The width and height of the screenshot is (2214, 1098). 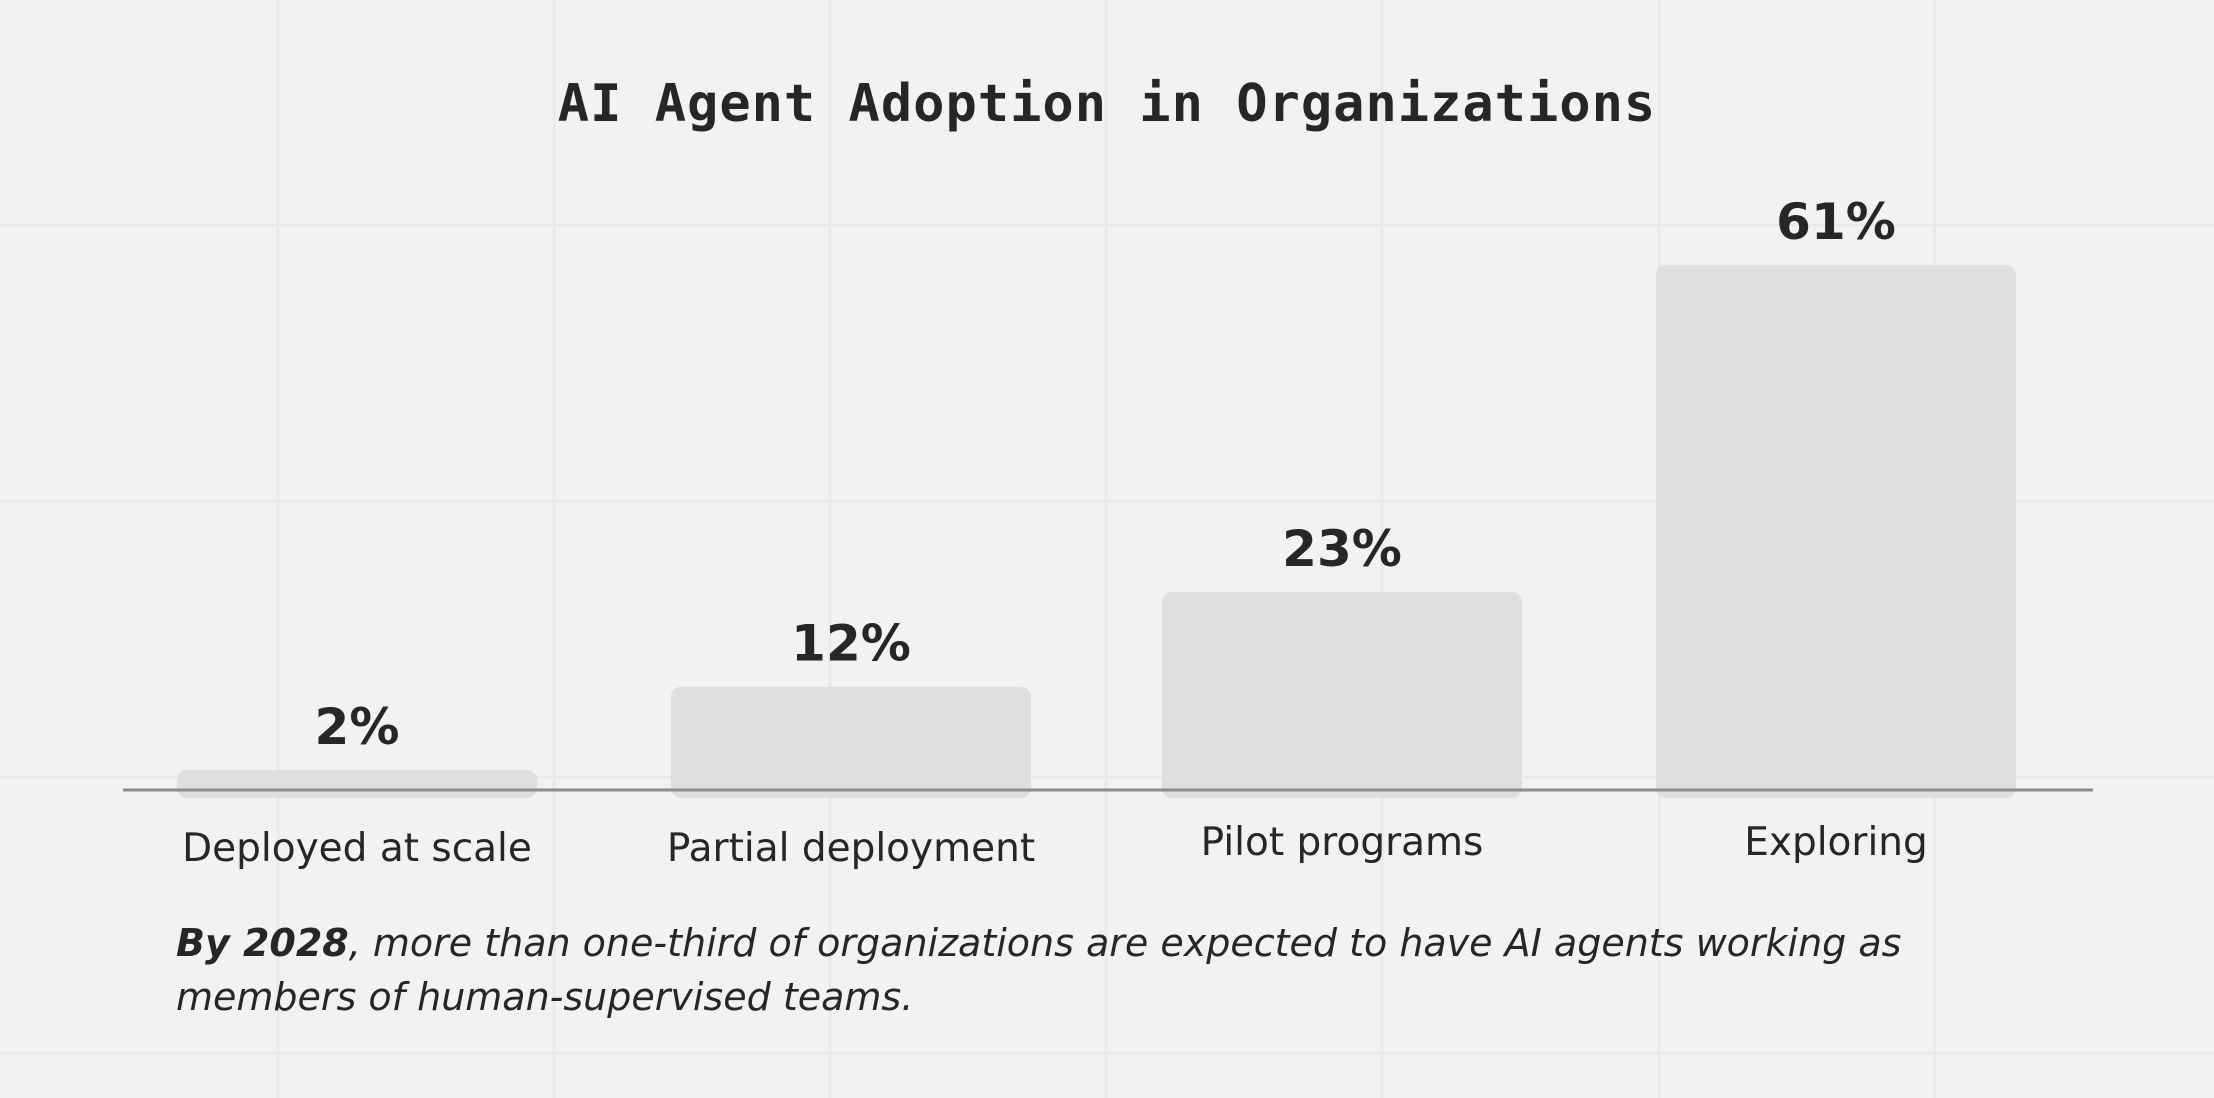 What do you see at coordinates (1836, 842) in the screenshot?
I see `category-label: Exploring` at bounding box center [1836, 842].